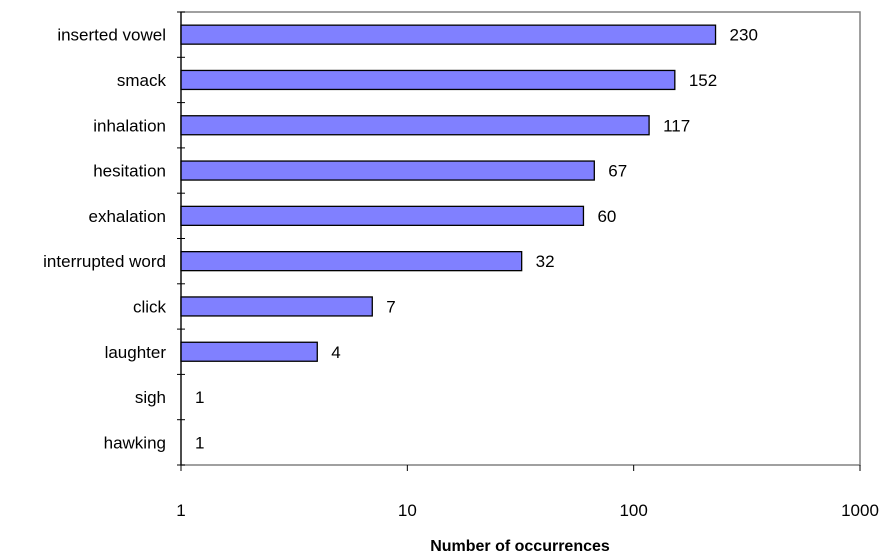 This screenshot has height=560, width=889. I want to click on value-label: 4, so click(335, 352).